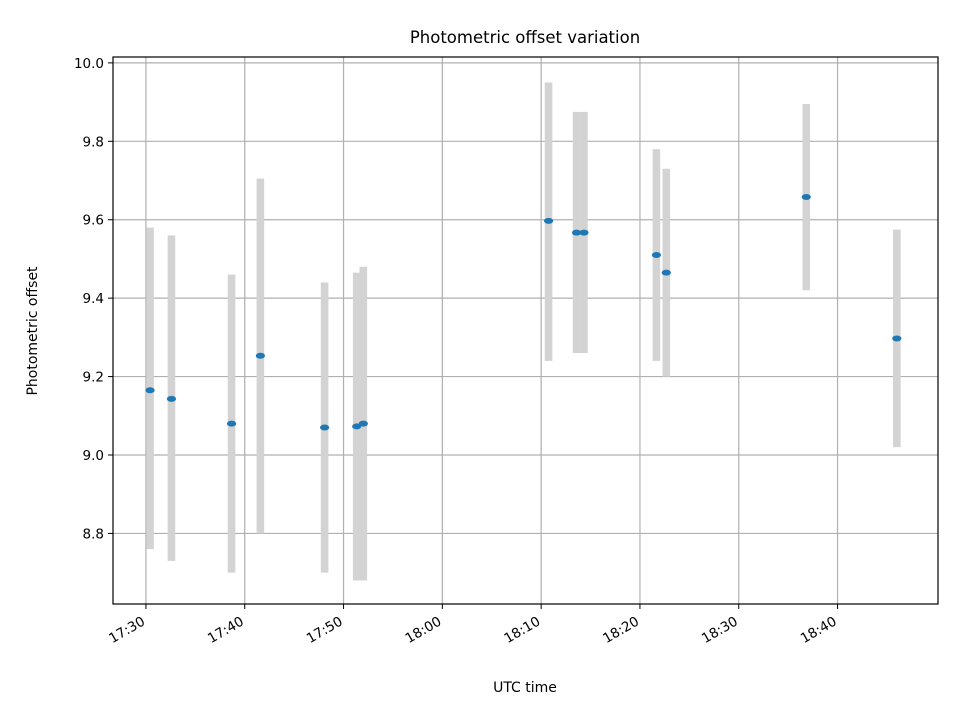 The image size is (960, 720). Describe the element at coordinates (522, 630) in the screenshot. I see `x-tick-label: 18:10` at that location.